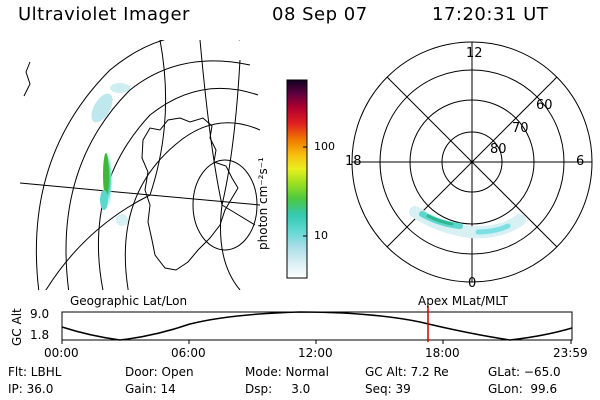 This screenshot has width=600, height=400. I want to click on filter-info: Flt: LBHL, so click(35, 372).